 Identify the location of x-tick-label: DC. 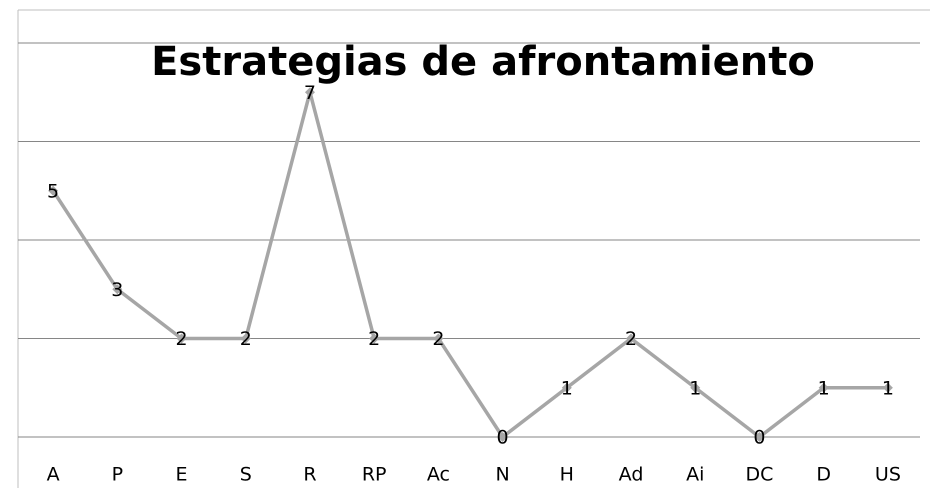
(760, 475).